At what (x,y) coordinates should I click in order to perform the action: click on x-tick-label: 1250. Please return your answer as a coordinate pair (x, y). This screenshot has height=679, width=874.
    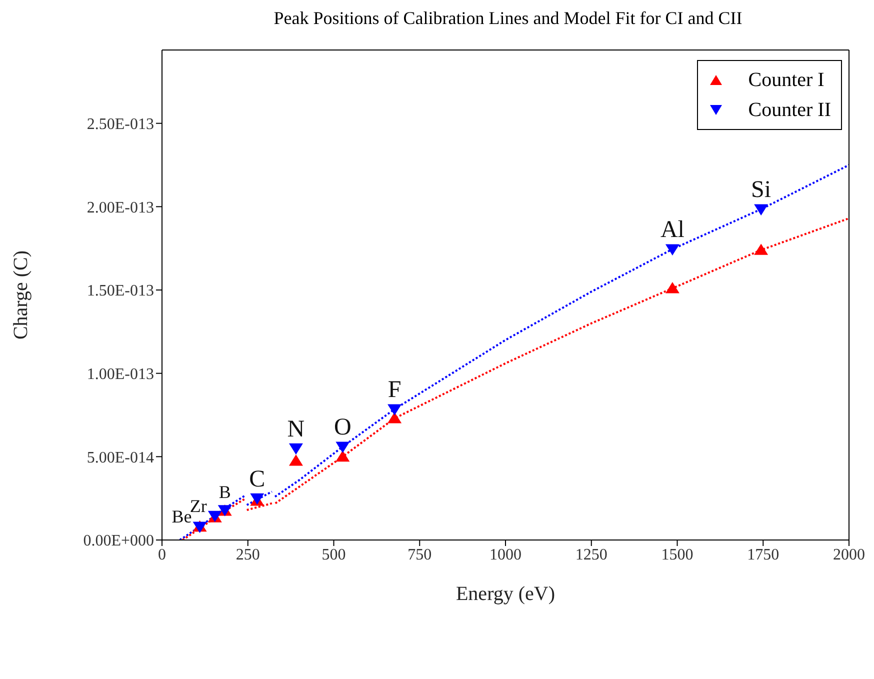
    Looking at the image, I should click on (591, 555).